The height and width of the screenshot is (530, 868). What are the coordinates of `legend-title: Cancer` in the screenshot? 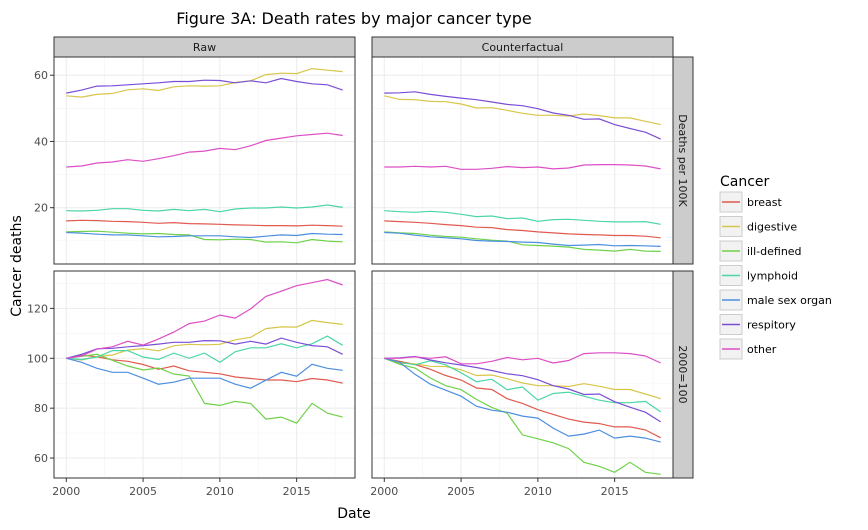 It's located at (745, 182).